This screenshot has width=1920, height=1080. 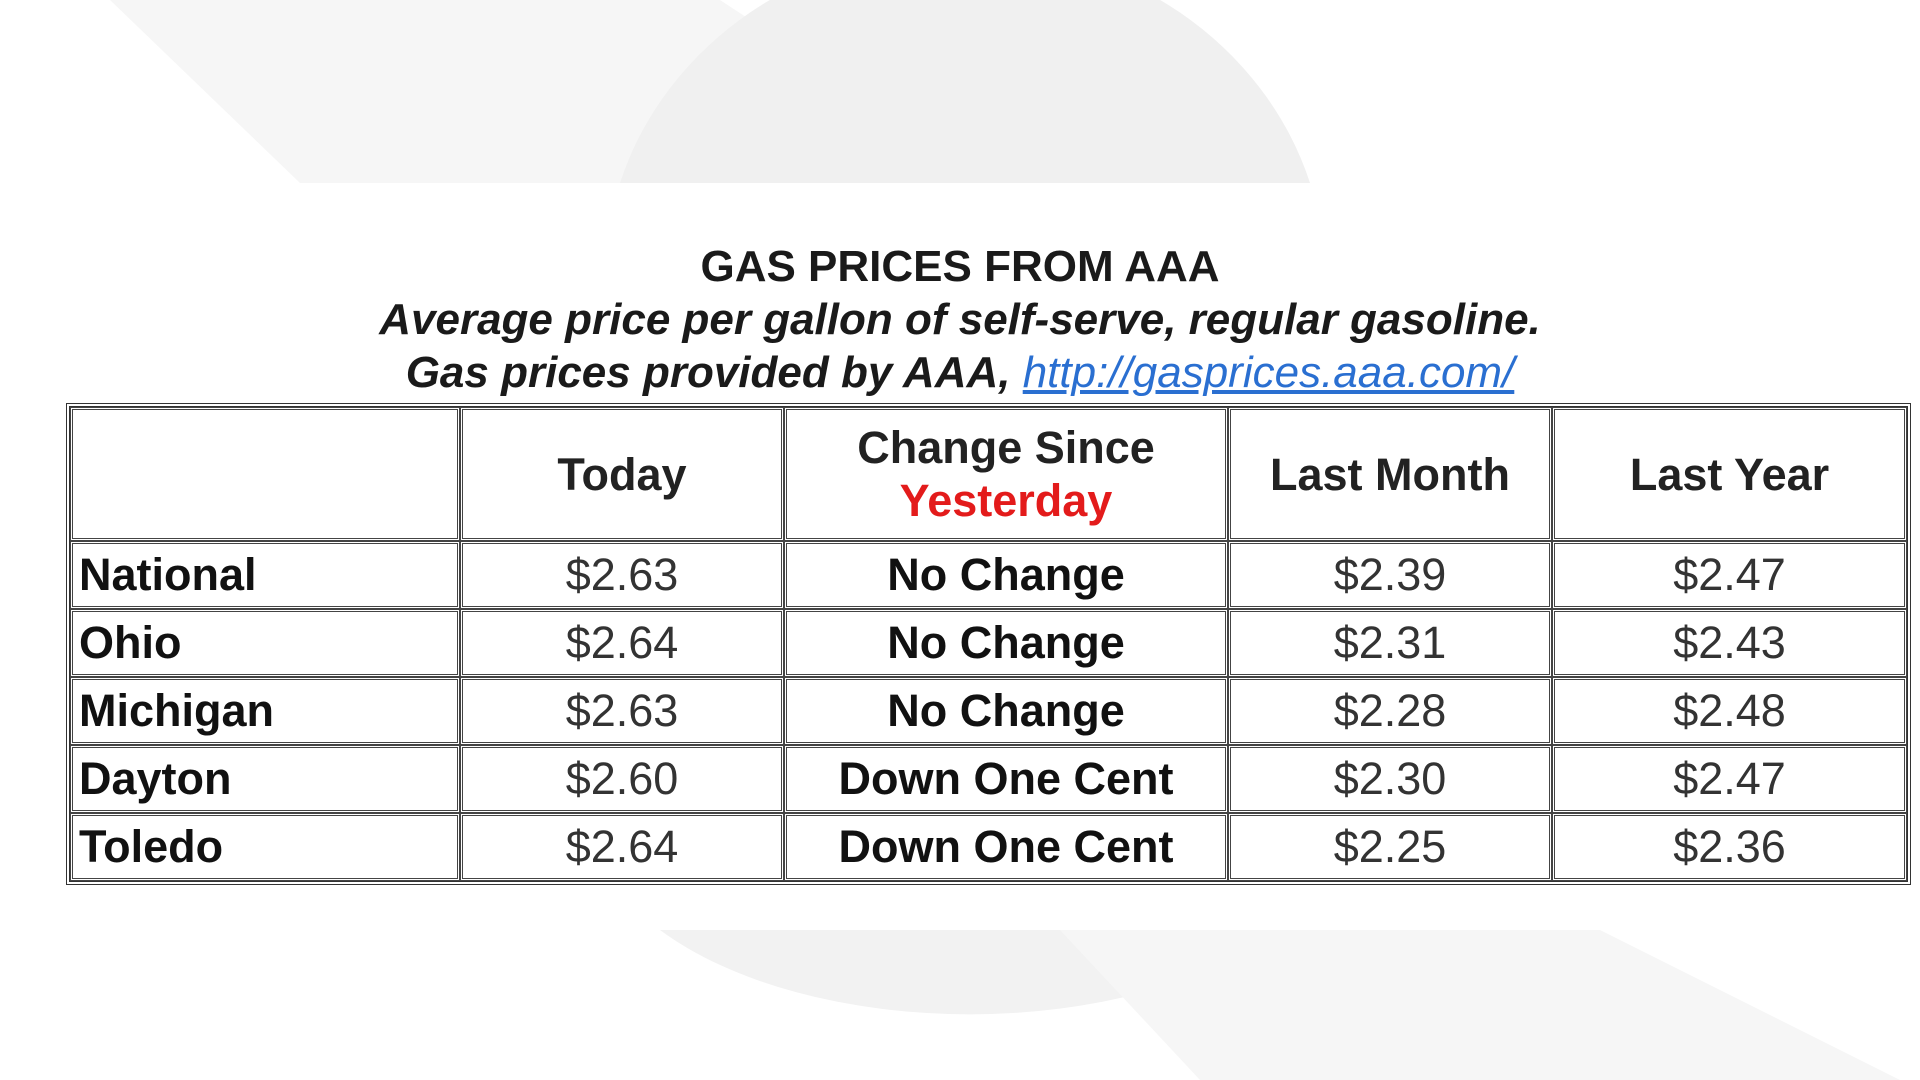 I want to click on cell: $2.25, so click(x=1390, y=847).